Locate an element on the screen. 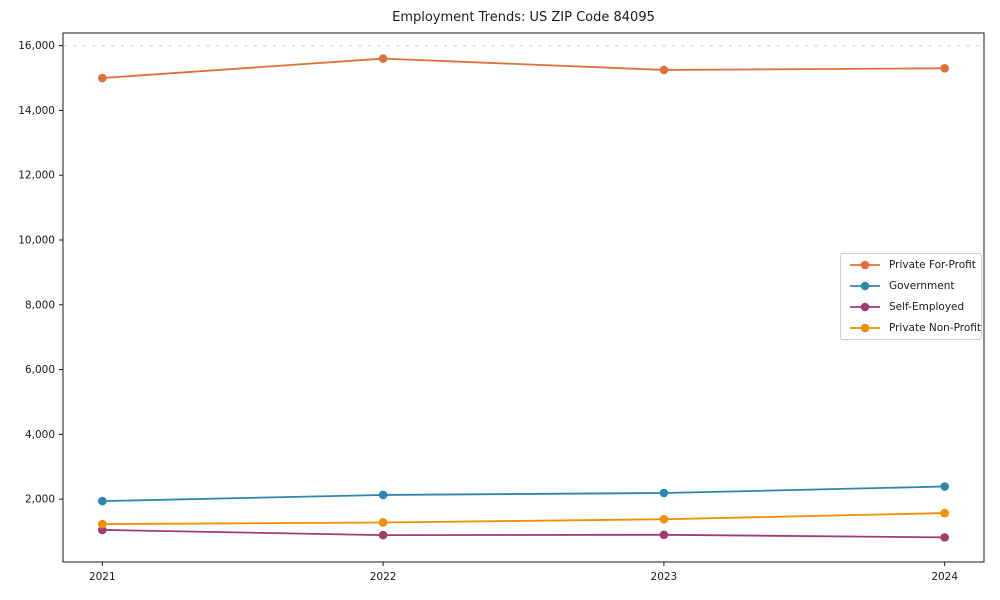 The height and width of the screenshot is (600, 1000). legend-entry-private-non-profit: Private Non-Profit is located at coordinates (915, 327).